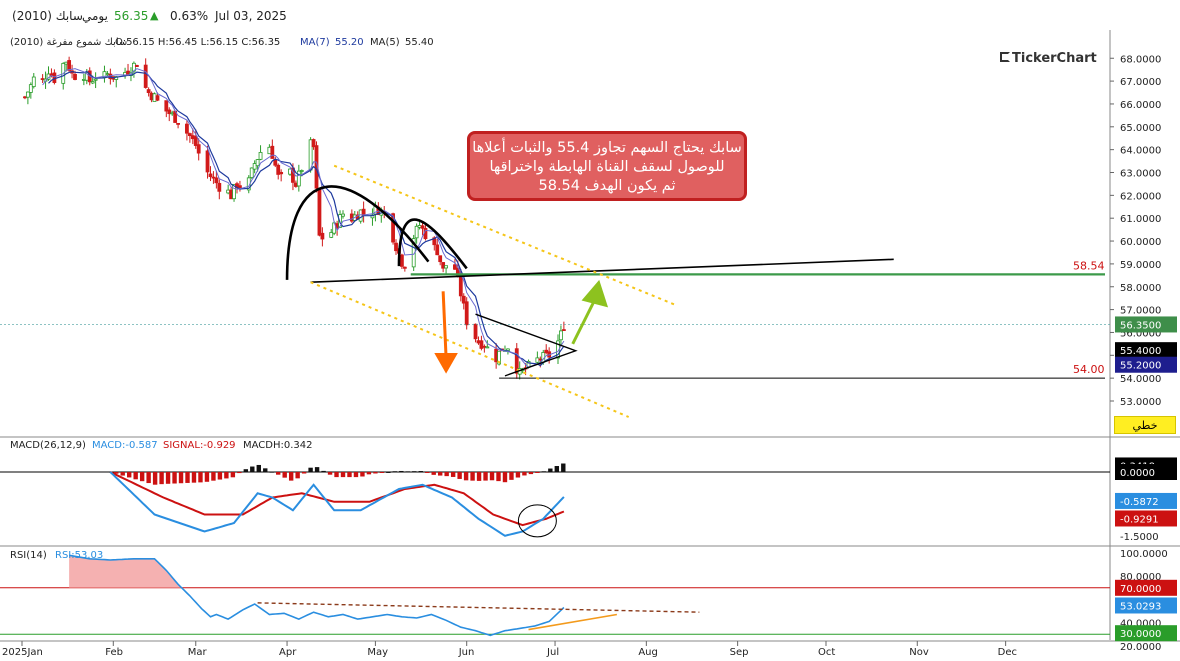 The height and width of the screenshot is (661, 1180). Describe the element at coordinates (505, 235) in the screenshot. I see `channel-upper-line` at that location.